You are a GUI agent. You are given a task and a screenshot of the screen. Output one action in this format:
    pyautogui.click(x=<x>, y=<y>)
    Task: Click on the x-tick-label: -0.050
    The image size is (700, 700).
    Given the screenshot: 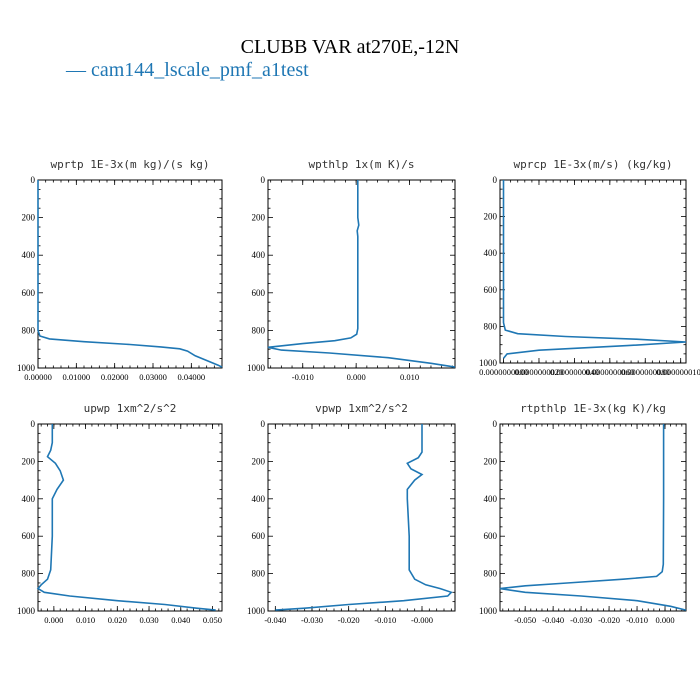 What is the action you would take?
    pyautogui.click(x=525, y=620)
    